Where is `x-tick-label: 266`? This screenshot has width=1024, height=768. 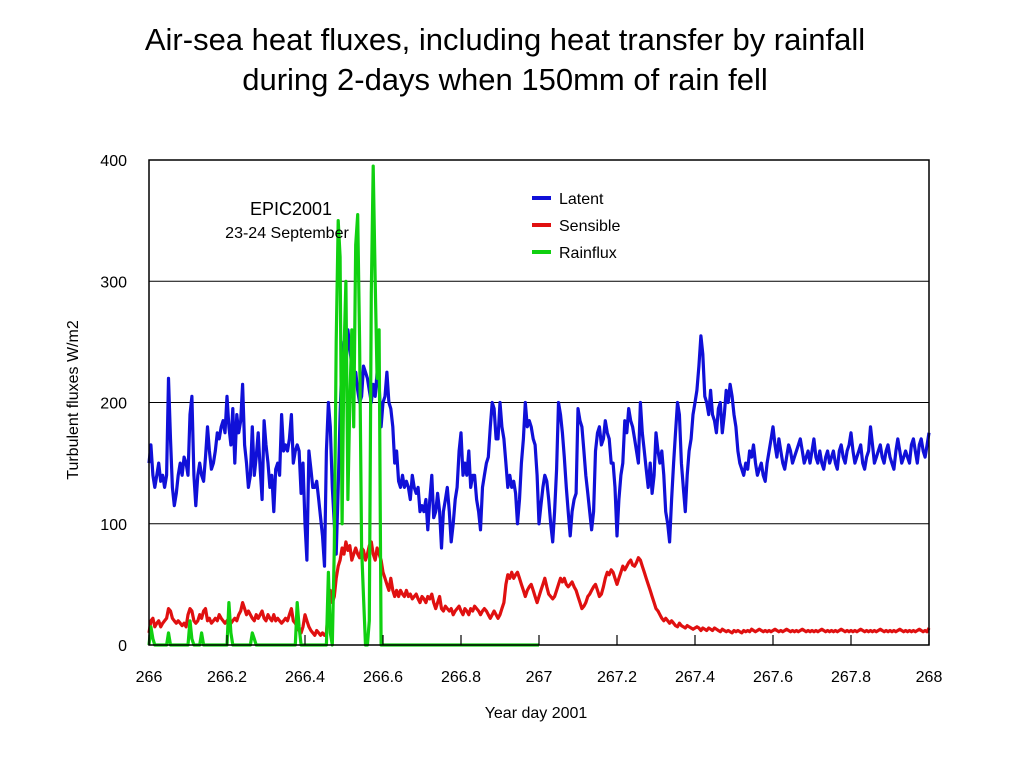
x-tick-label: 266 is located at coordinates (149, 677).